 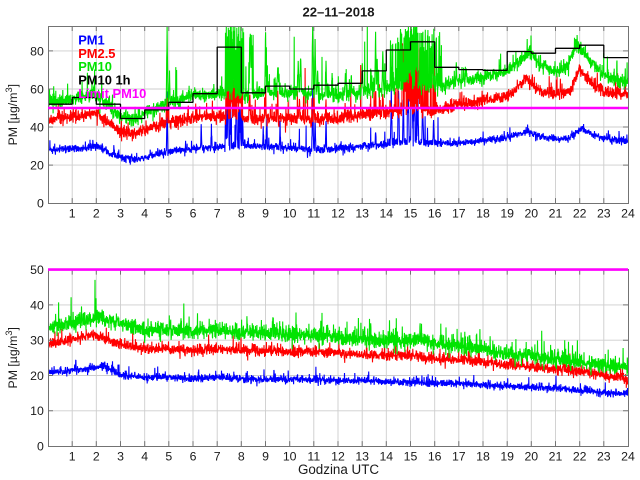 I want to click on svg-text: 30, so click(x=37, y=341).